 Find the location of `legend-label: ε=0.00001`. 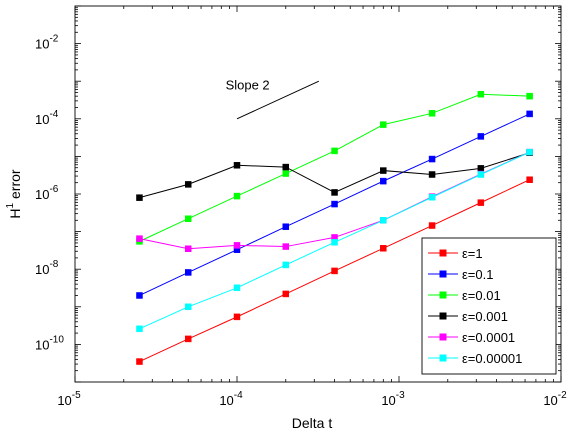

legend-label: ε=0.00001 is located at coordinates (492, 358).